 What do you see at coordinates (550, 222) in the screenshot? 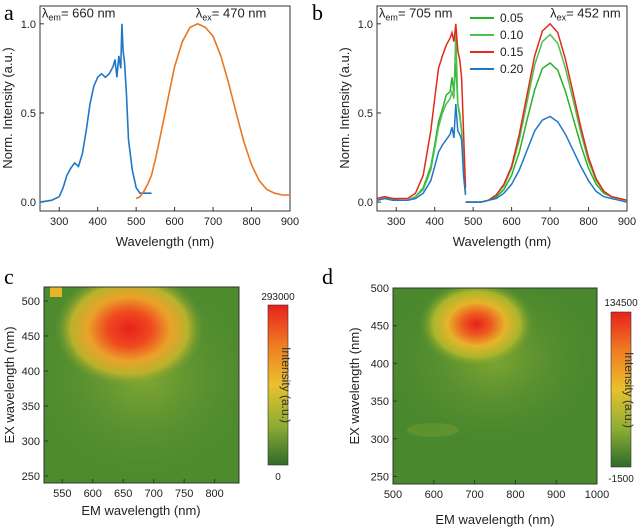
I see `panel-b-xtick-label: 700` at bounding box center [550, 222].